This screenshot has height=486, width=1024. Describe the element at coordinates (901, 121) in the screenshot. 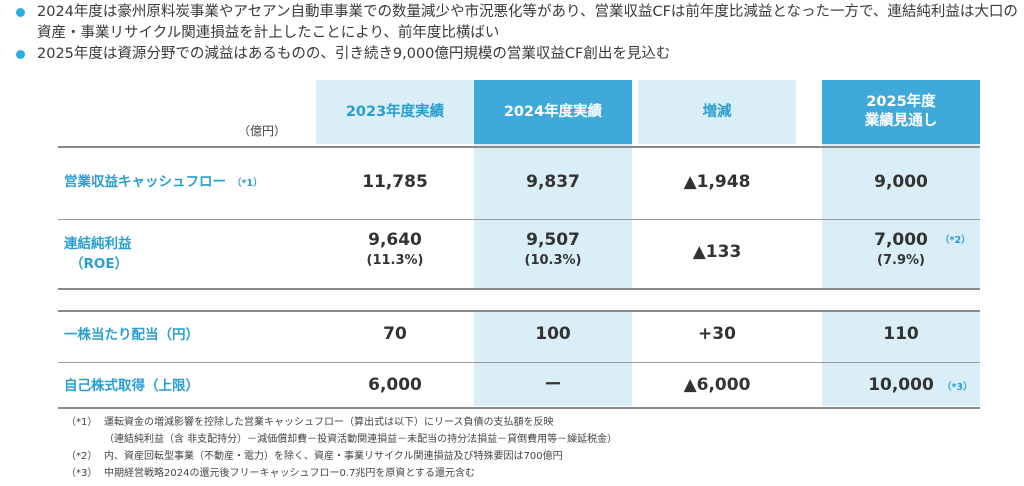

I see `header-fy2025-line2: 業績見通し` at that location.